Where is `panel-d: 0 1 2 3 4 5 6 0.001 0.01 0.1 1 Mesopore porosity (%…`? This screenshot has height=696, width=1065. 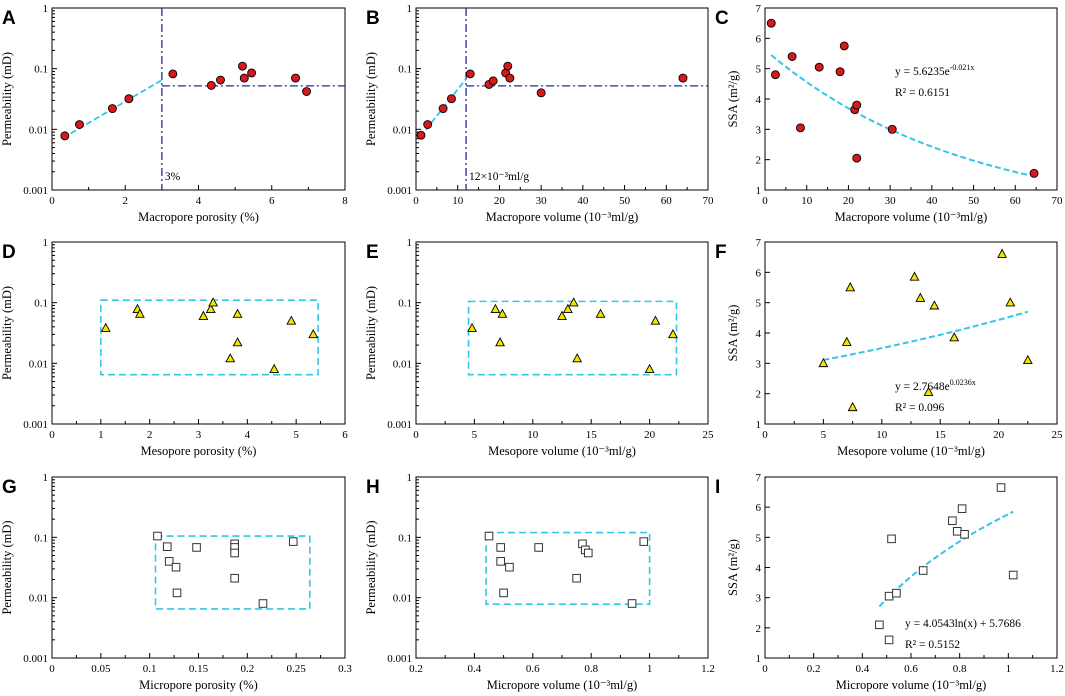
panel-d: 0 1 2 3 4 5 6 0.001 0.01 0.1 1 Mesopore porosity (%… is located at coordinates (174, 347).